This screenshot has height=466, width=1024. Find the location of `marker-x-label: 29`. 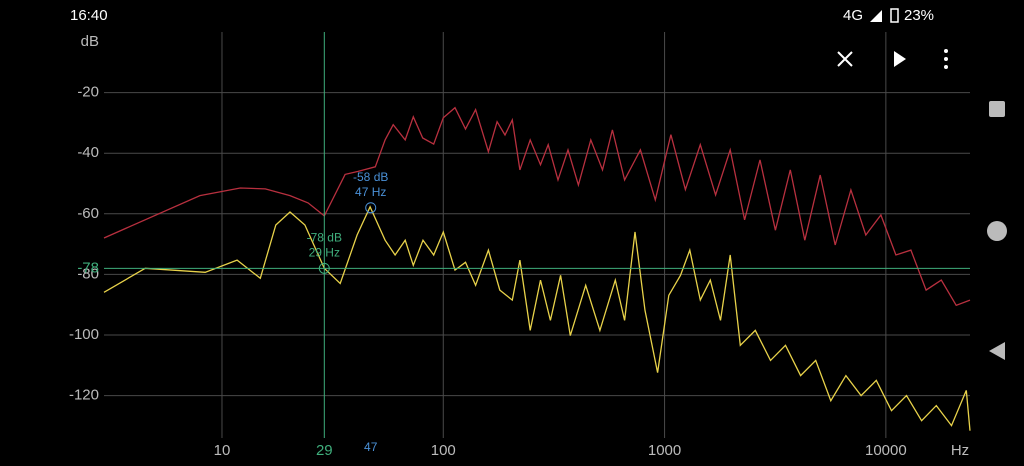

marker-x-label: 29 is located at coordinates (324, 450).